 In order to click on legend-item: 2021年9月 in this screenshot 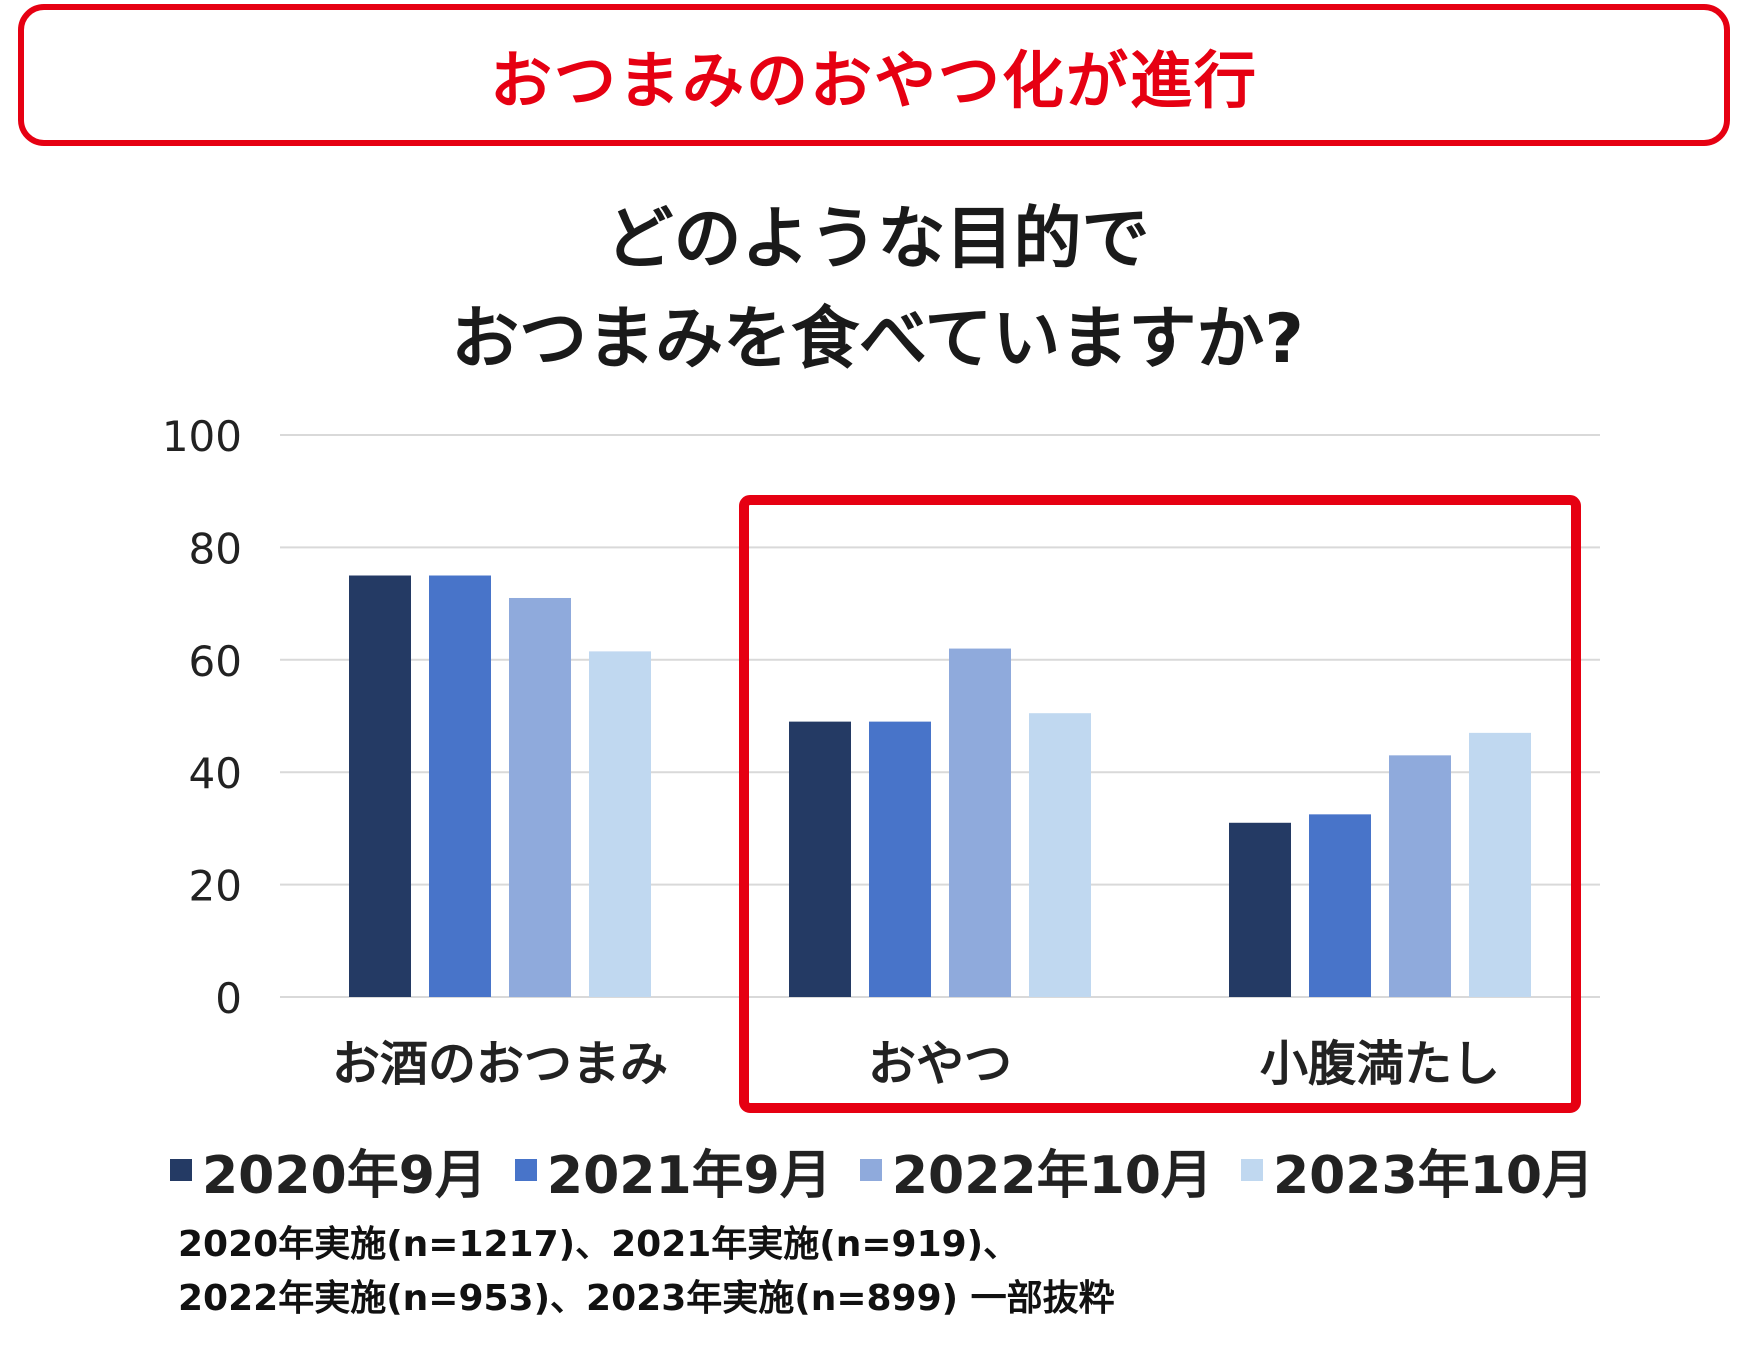, I will do `click(673, 1170)`.